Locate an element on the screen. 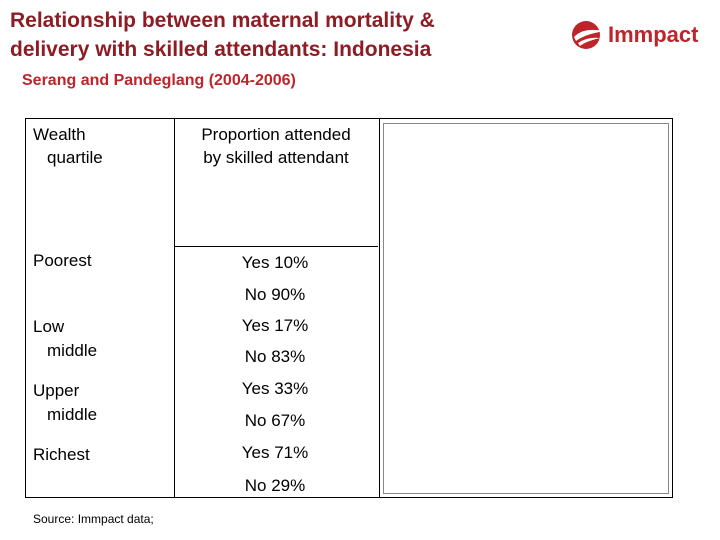 Image resolution: width=720 pixels, height=540 pixels. quartile-label-poorest: Poorest is located at coordinates (62, 260).